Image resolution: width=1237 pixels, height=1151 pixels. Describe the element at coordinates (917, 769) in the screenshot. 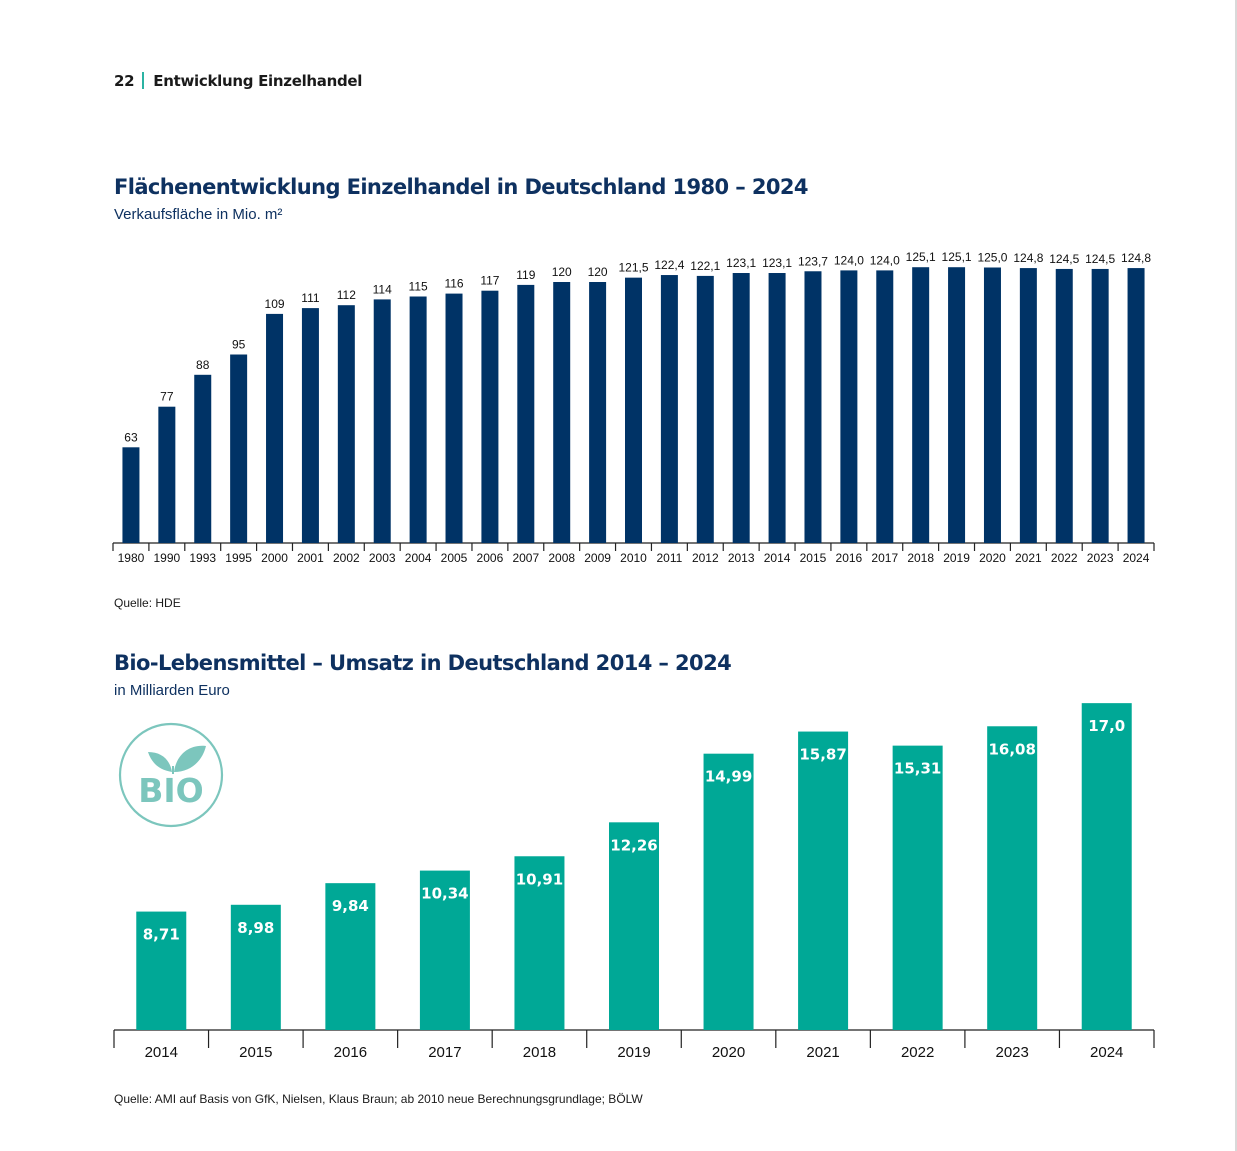

I see `data-label-2022: 15,31` at that location.